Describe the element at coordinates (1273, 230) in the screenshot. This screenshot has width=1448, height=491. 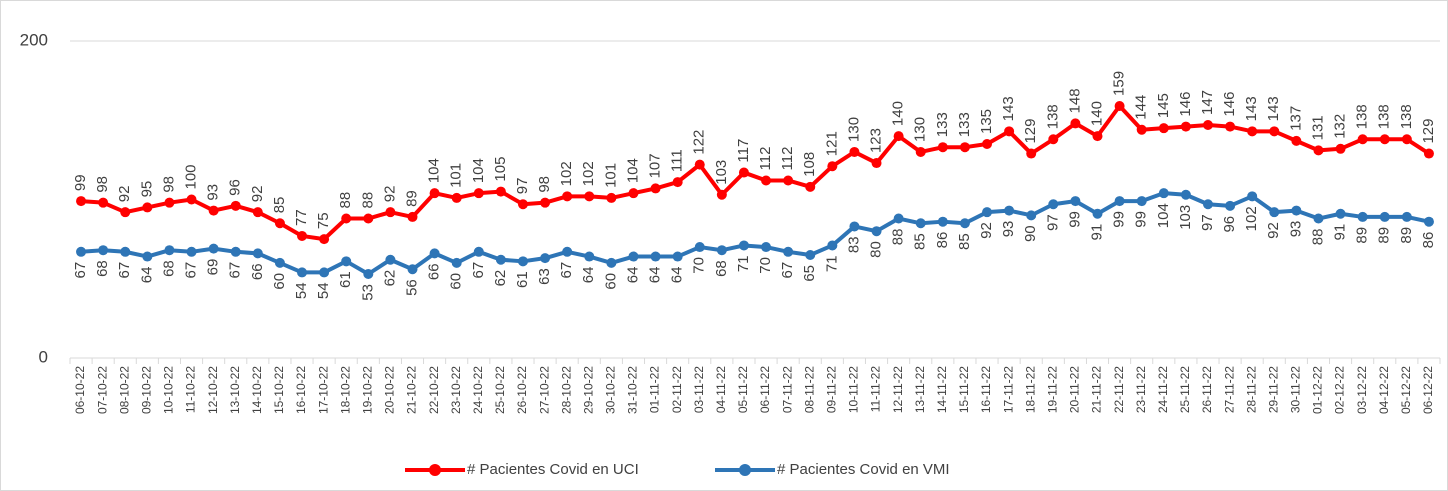
I see `data-label: 92` at that location.